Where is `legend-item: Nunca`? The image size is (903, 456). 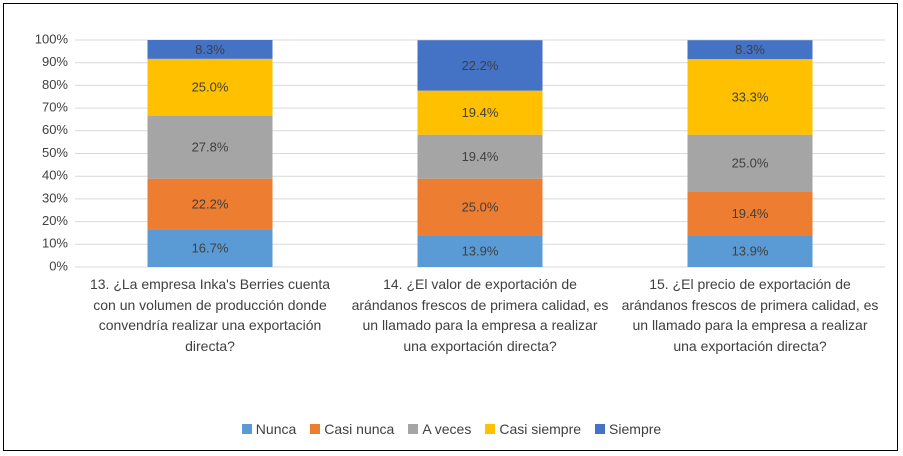 legend-item: Nunca is located at coordinates (269, 429).